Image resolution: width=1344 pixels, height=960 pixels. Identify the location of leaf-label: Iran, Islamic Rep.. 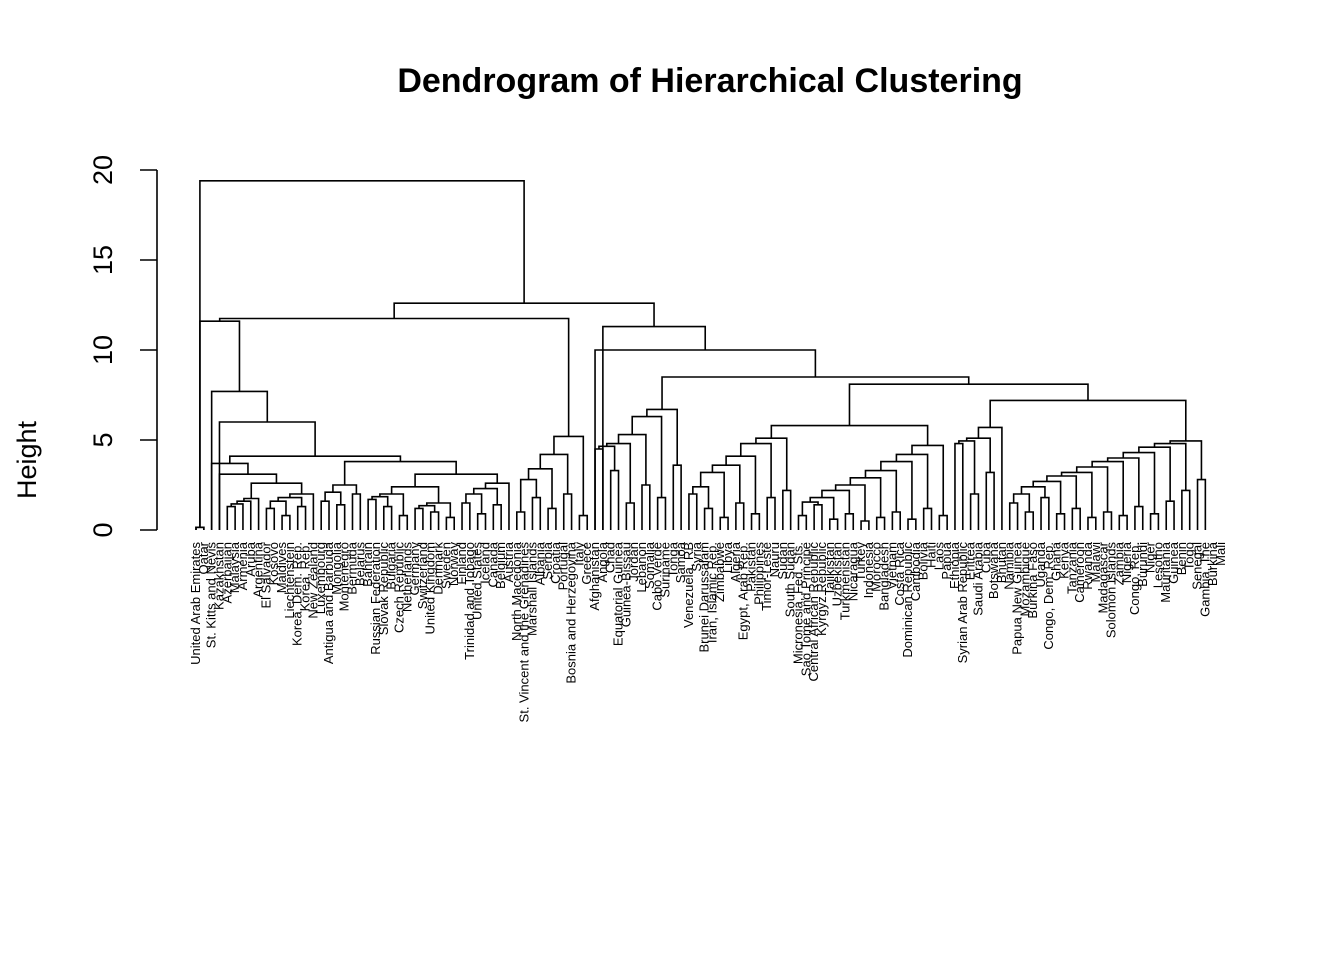
(711, 592).